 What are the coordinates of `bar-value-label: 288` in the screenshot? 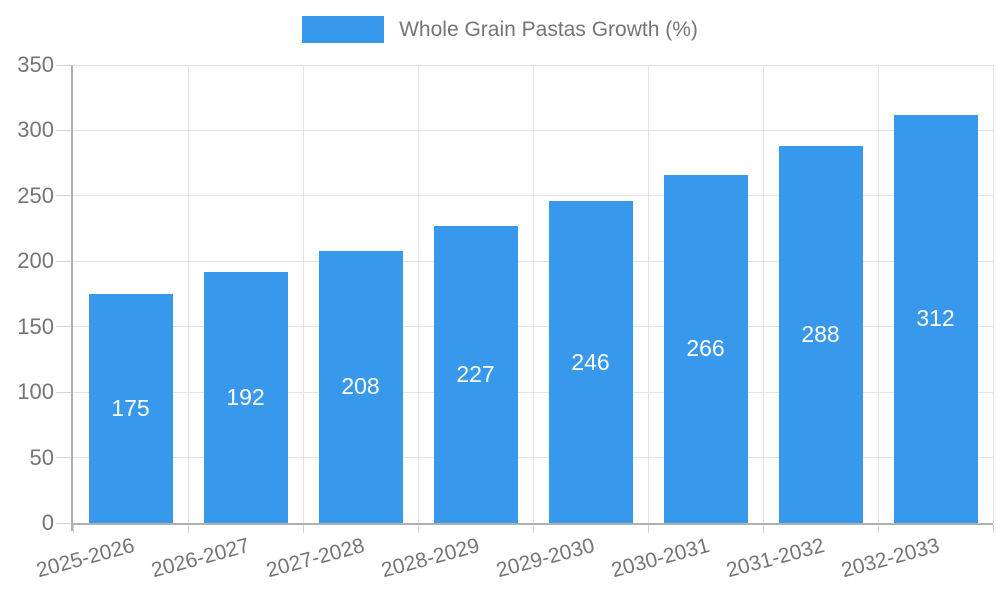 It's located at (820, 334).